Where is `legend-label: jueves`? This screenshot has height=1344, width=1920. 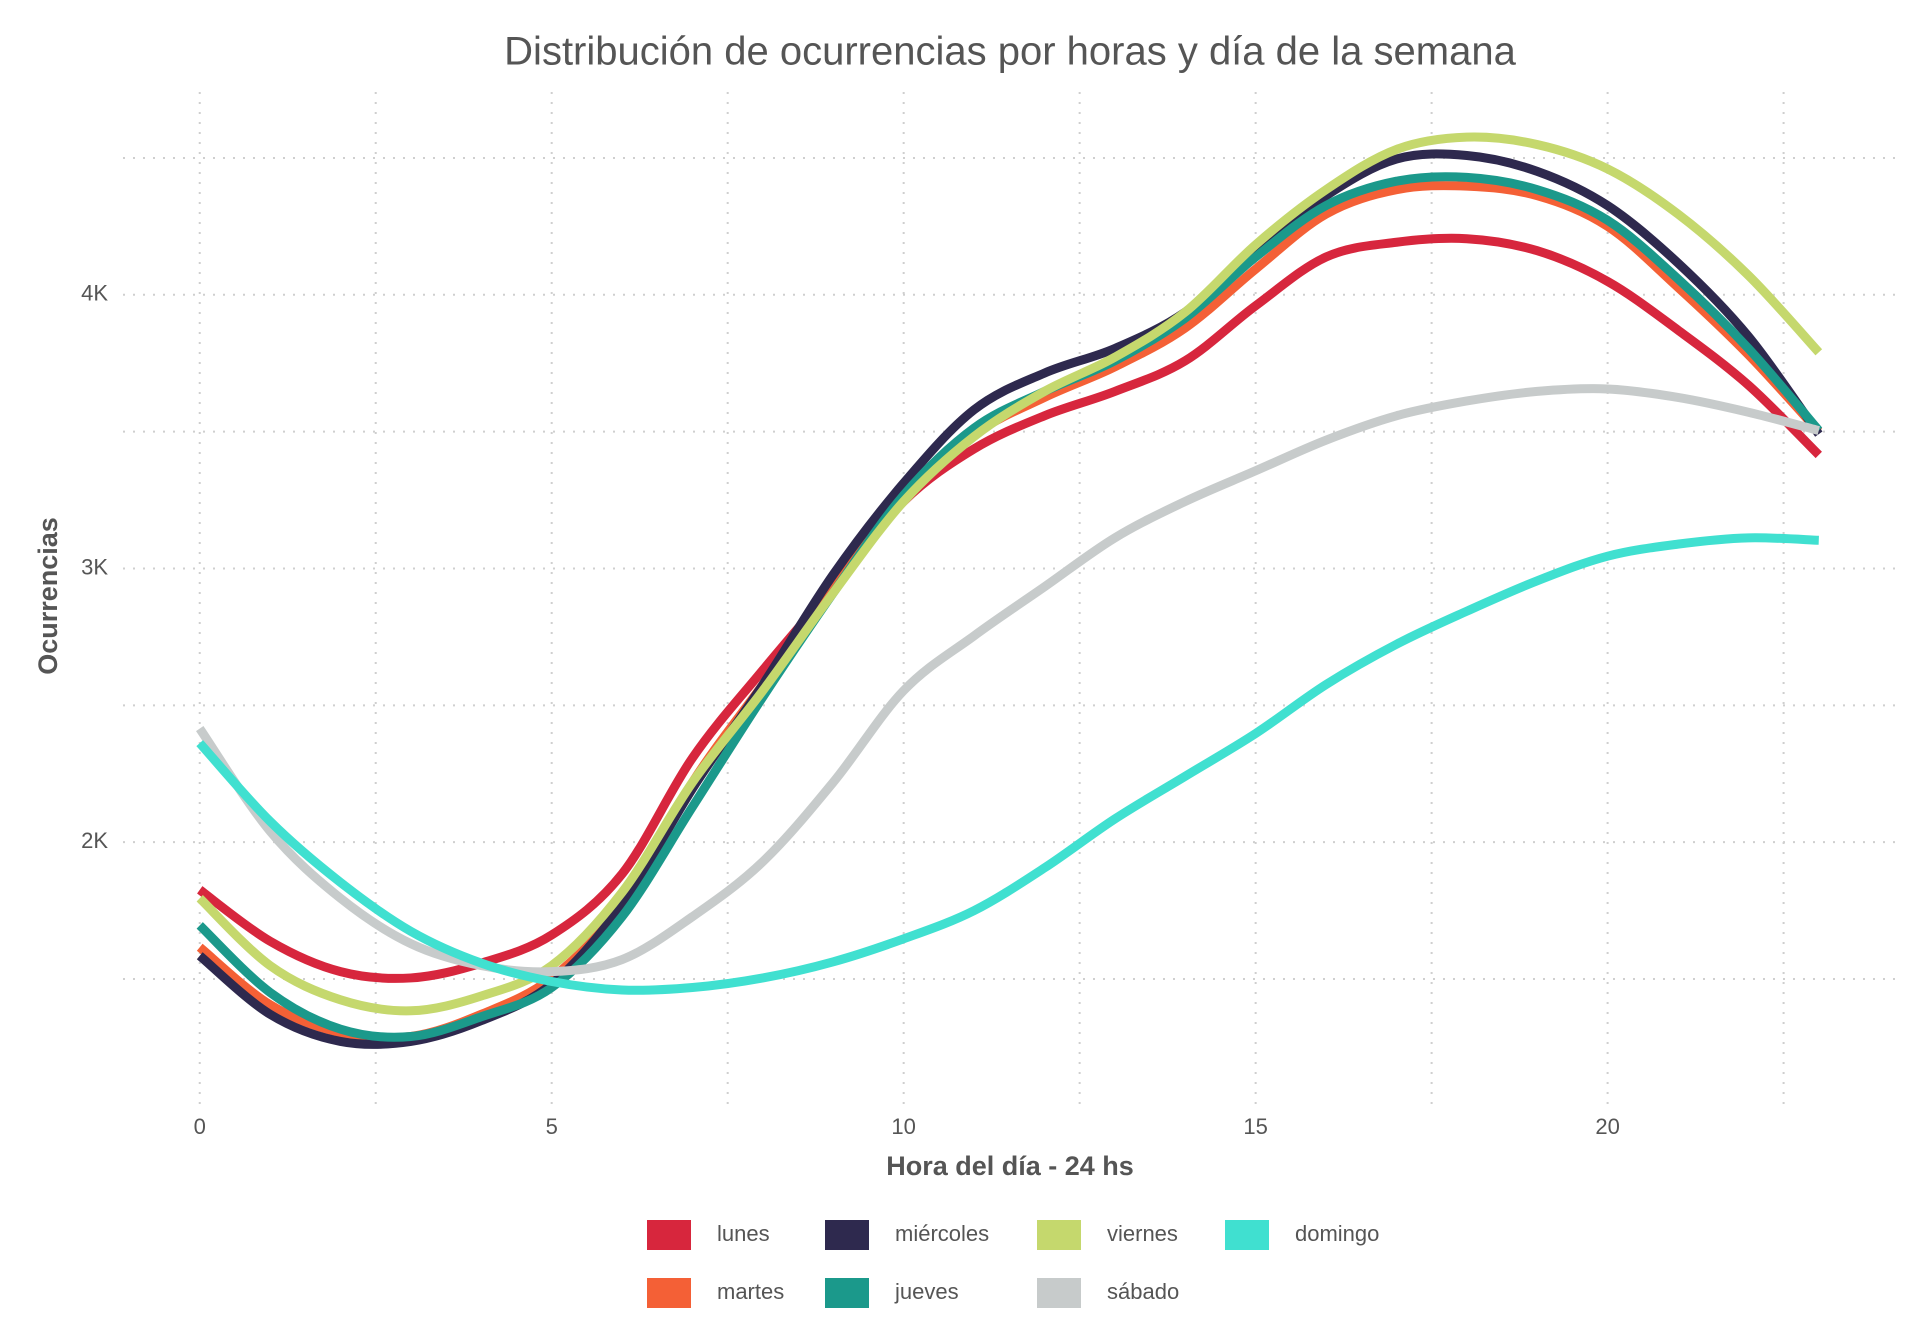
legend-label: jueves is located at coordinates (926, 1291).